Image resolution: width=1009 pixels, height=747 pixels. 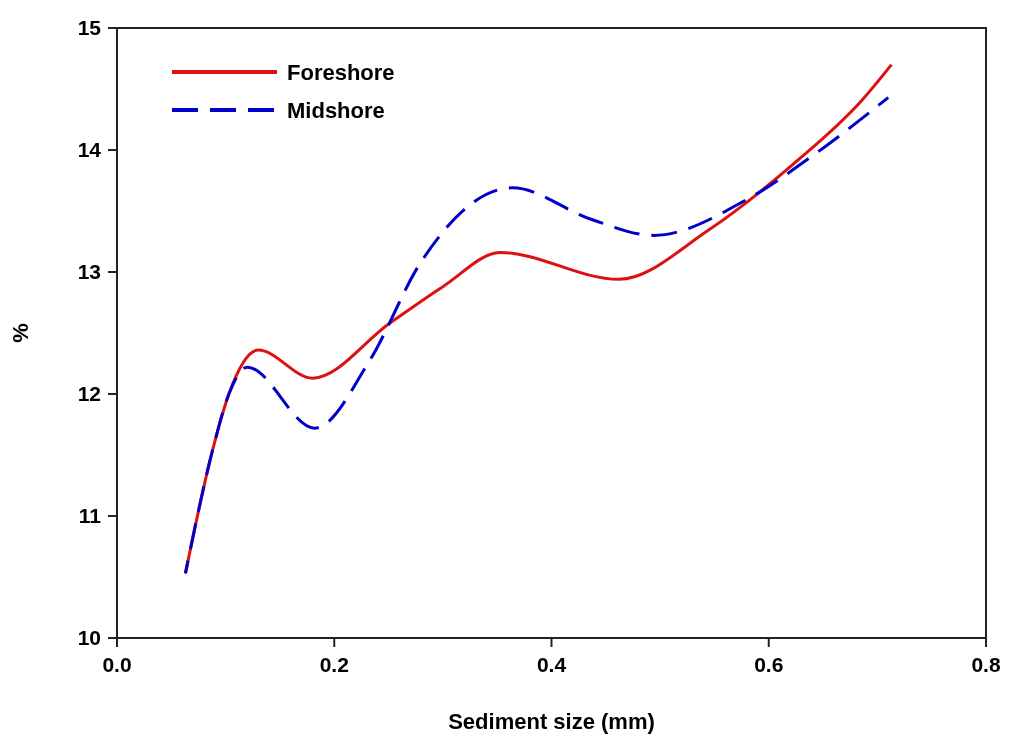 I want to click on x-tick-label: 0.8, so click(x=986, y=664).